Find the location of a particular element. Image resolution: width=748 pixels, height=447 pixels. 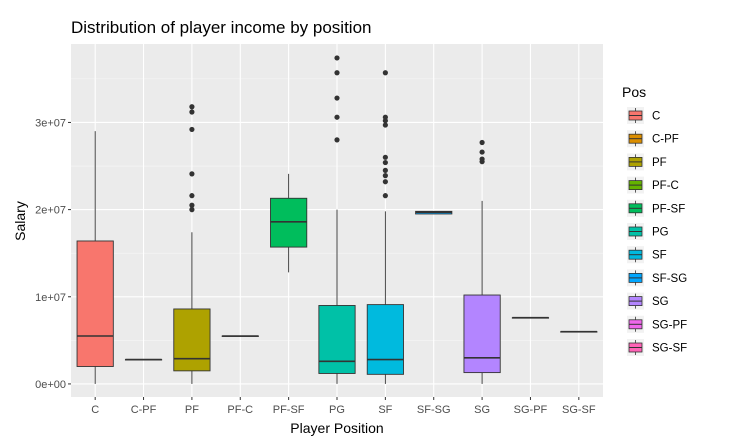

box-pg is located at coordinates (337, 219).